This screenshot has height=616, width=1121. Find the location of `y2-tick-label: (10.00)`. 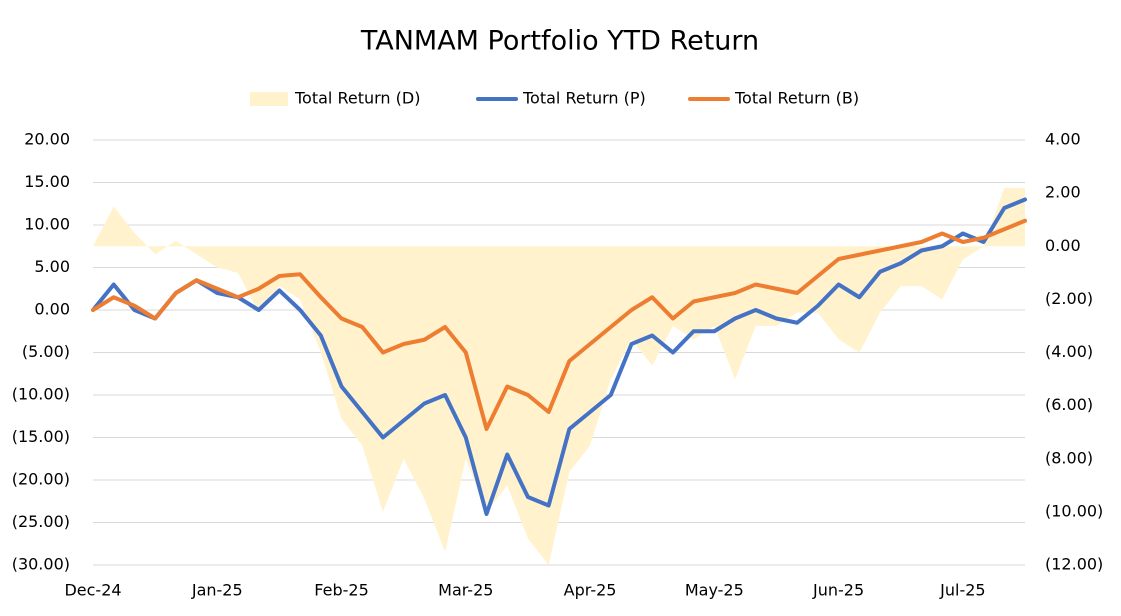

y2-tick-label: (10.00) is located at coordinates (1074, 510).